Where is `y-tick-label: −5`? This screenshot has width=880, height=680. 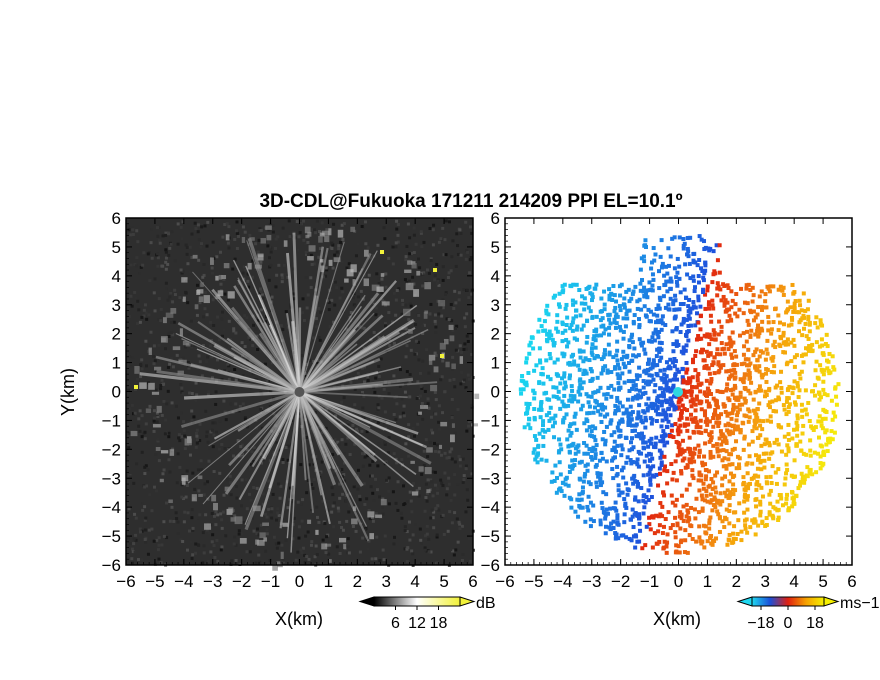 y-tick-label: −5 is located at coordinates (490, 536).